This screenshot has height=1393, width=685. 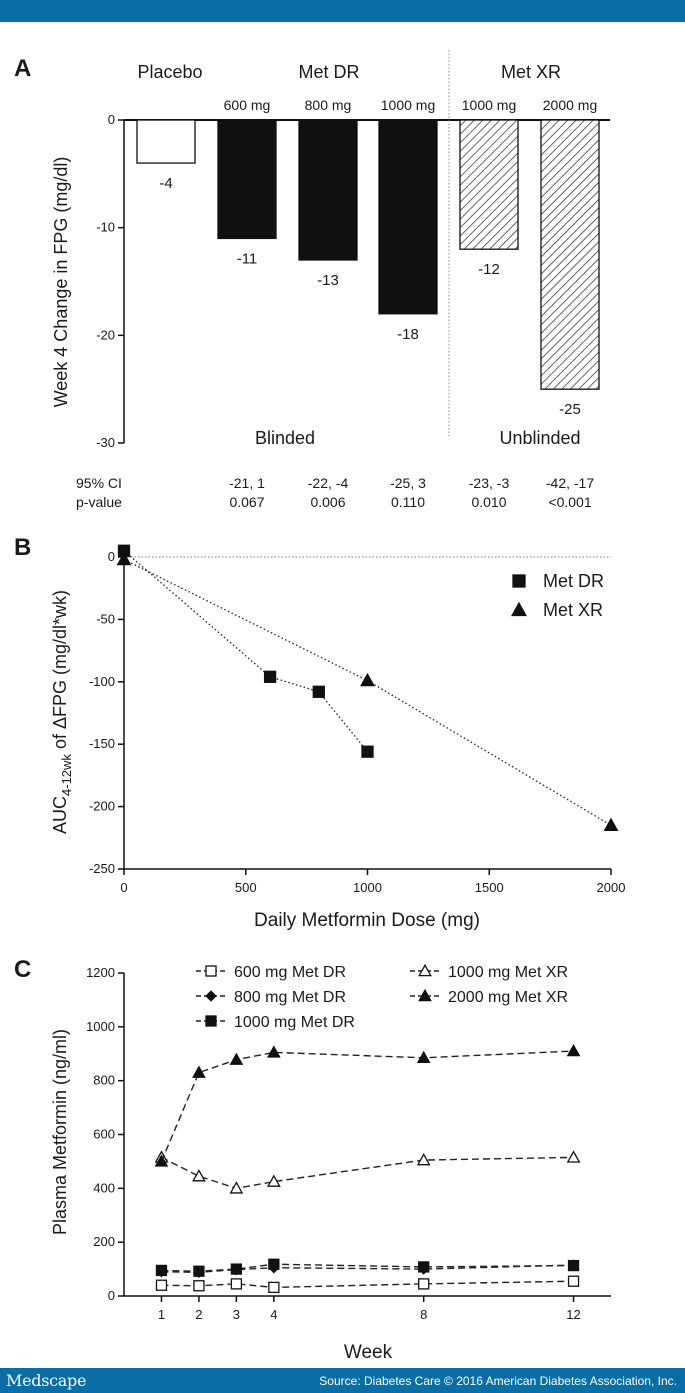 What do you see at coordinates (290, 972) in the screenshot?
I see `c-legend-label: 600 mg Met DR` at bounding box center [290, 972].